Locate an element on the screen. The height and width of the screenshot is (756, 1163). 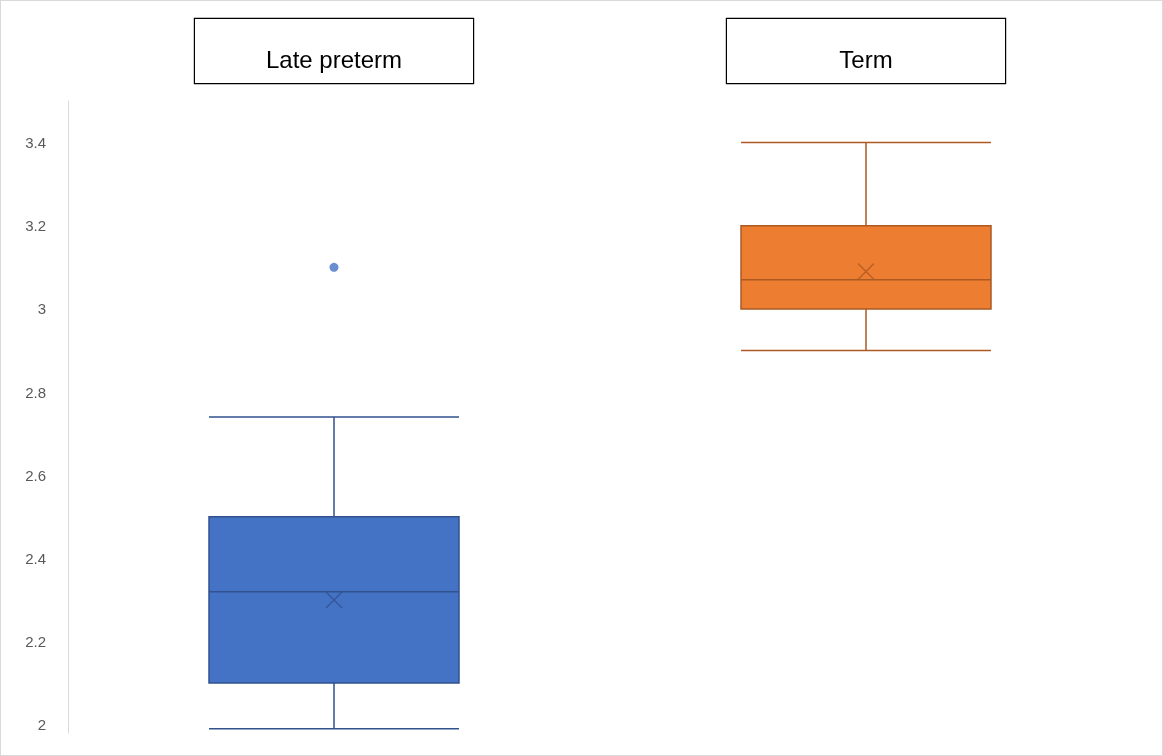
y-tick-label: 3.2 is located at coordinates (35, 226).